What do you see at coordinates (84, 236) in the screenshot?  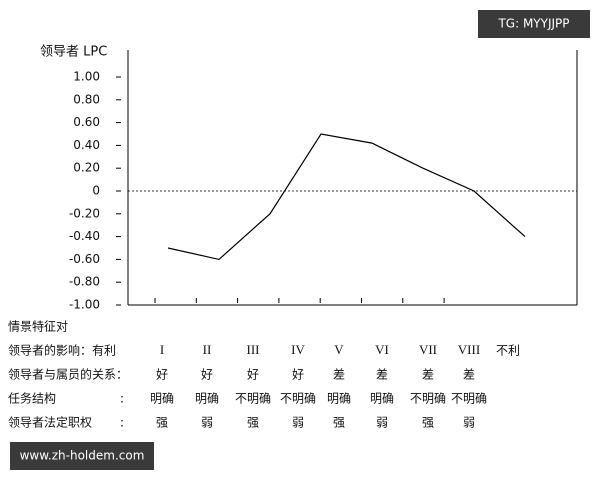 I see `y-tick-label: -0.40` at bounding box center [84, 236].